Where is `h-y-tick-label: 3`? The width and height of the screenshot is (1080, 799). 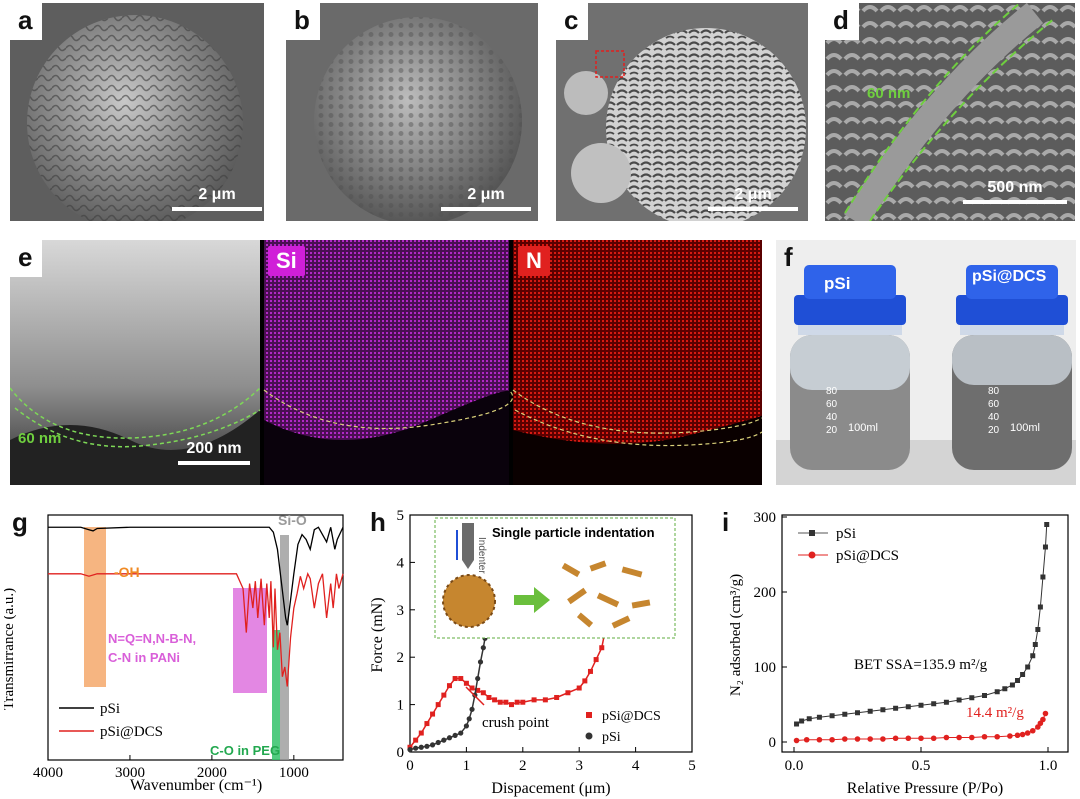
h-y-tick-label: 3 is located at coordinates (401, 611).